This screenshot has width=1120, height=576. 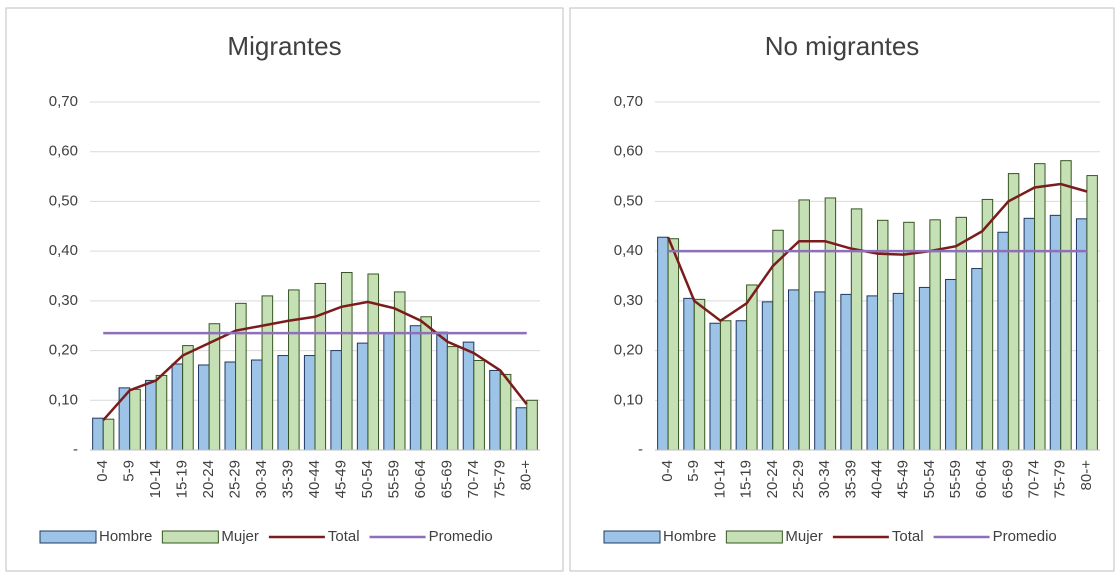 What do you see at coordinates (824, 479) in the screenshot?
I see `x-tick-label: 30-34` at bounding box center [824, 479].